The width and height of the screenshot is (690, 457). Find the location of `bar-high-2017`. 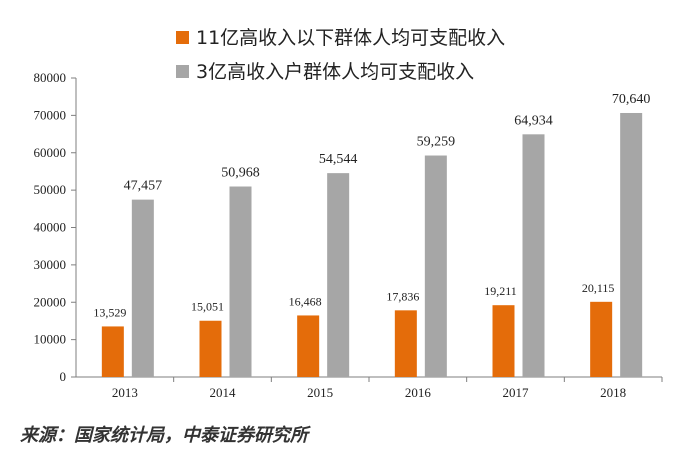

bar-high-2017 is located at coordinates (533, 255).